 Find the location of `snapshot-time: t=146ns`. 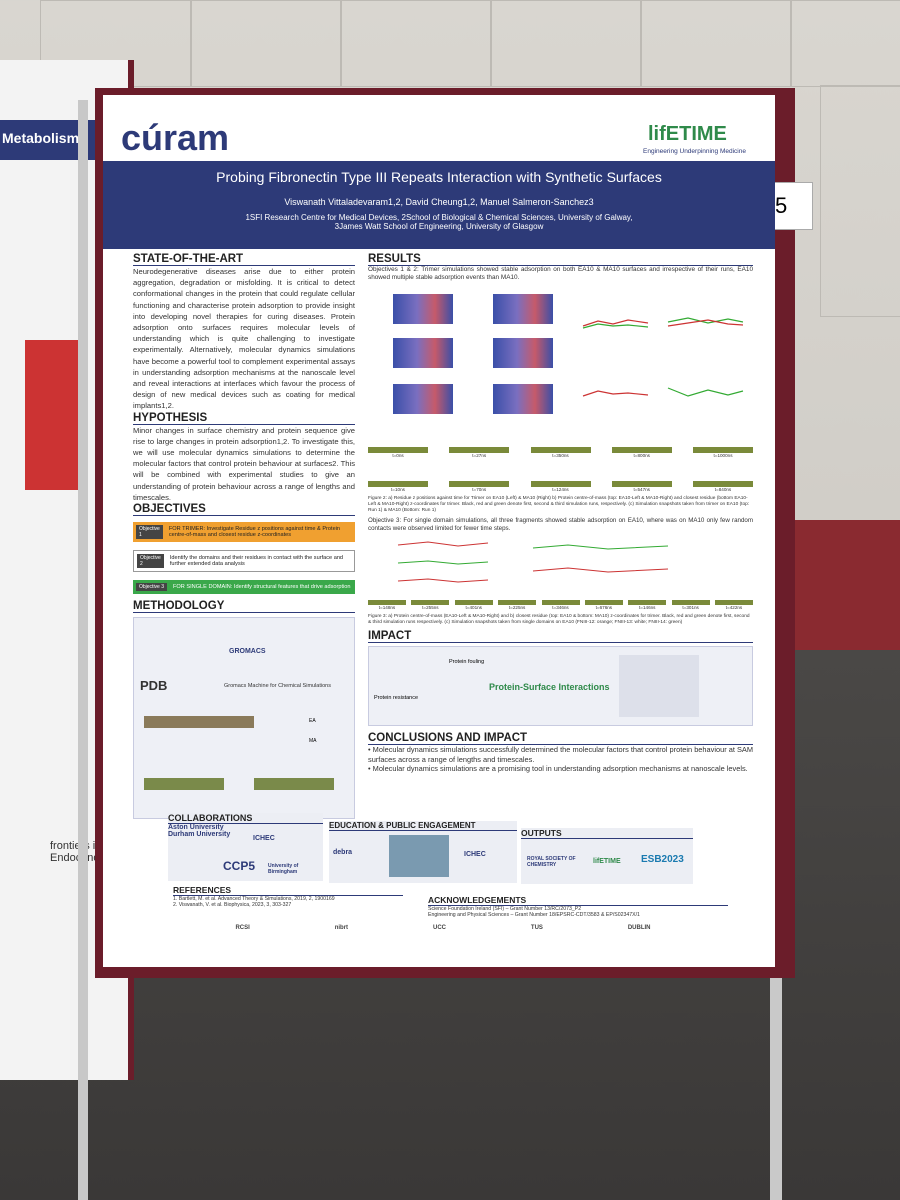

snapshot-time: t=146ns is located at coordinates (647, 605).